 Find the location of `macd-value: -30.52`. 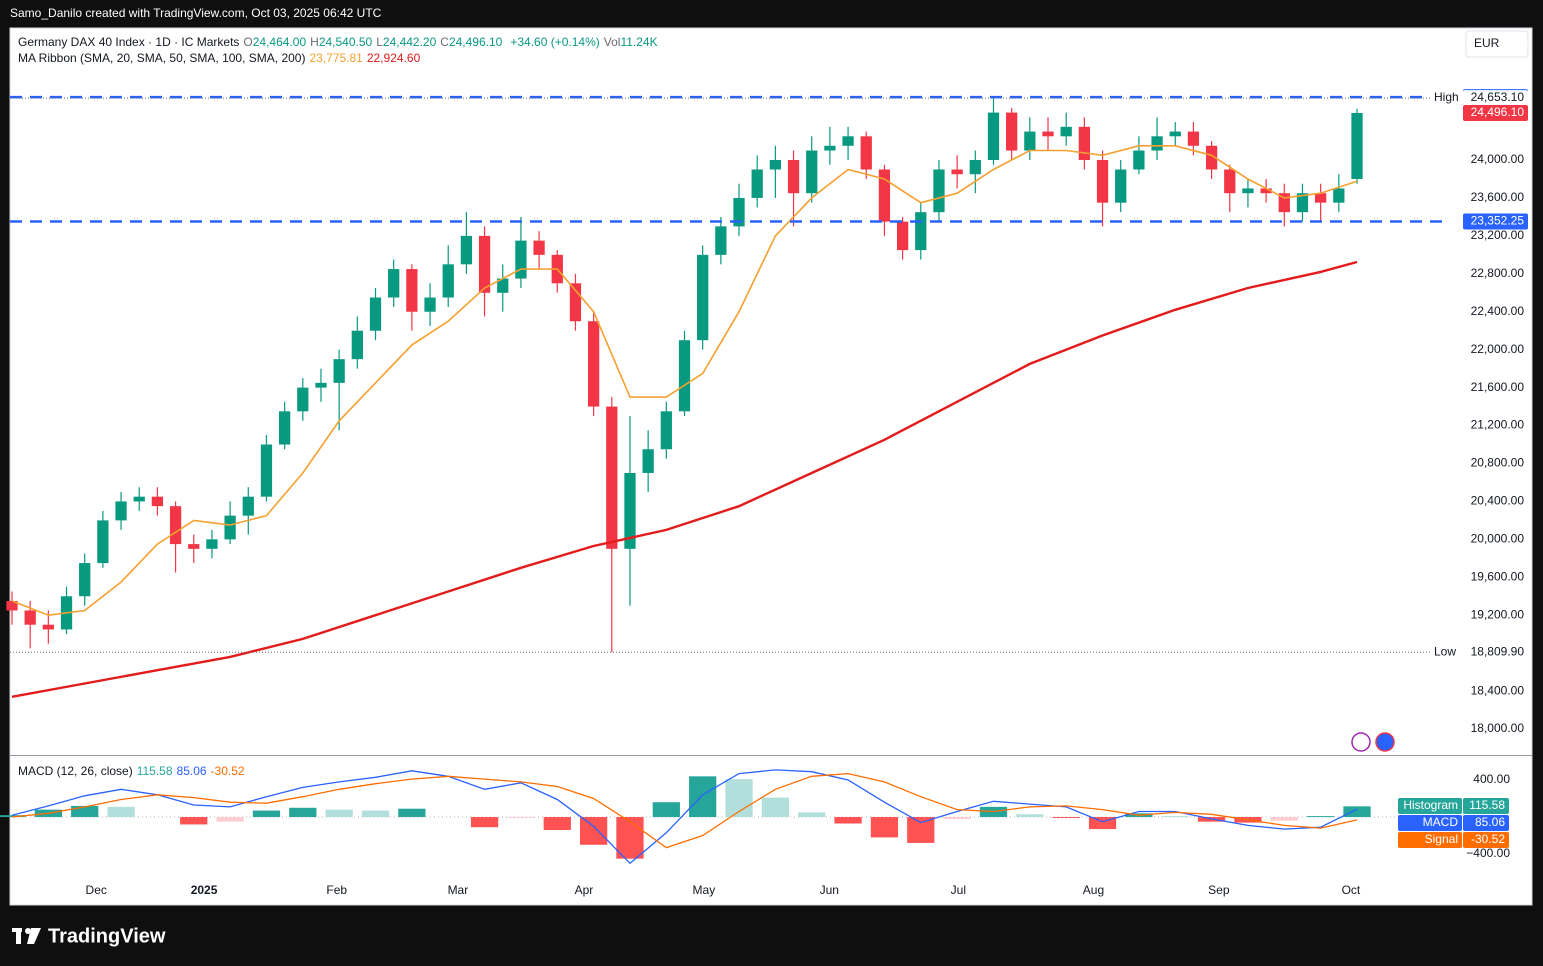

macd-value: -30.52 is located at coordinates (227, 771).